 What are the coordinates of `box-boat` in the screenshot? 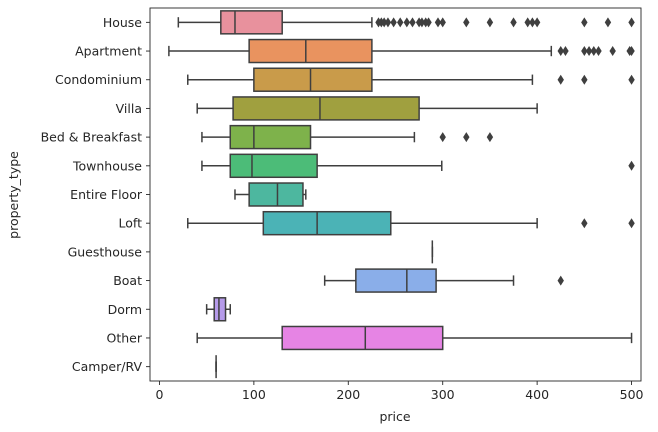 It's located at (396, 280).